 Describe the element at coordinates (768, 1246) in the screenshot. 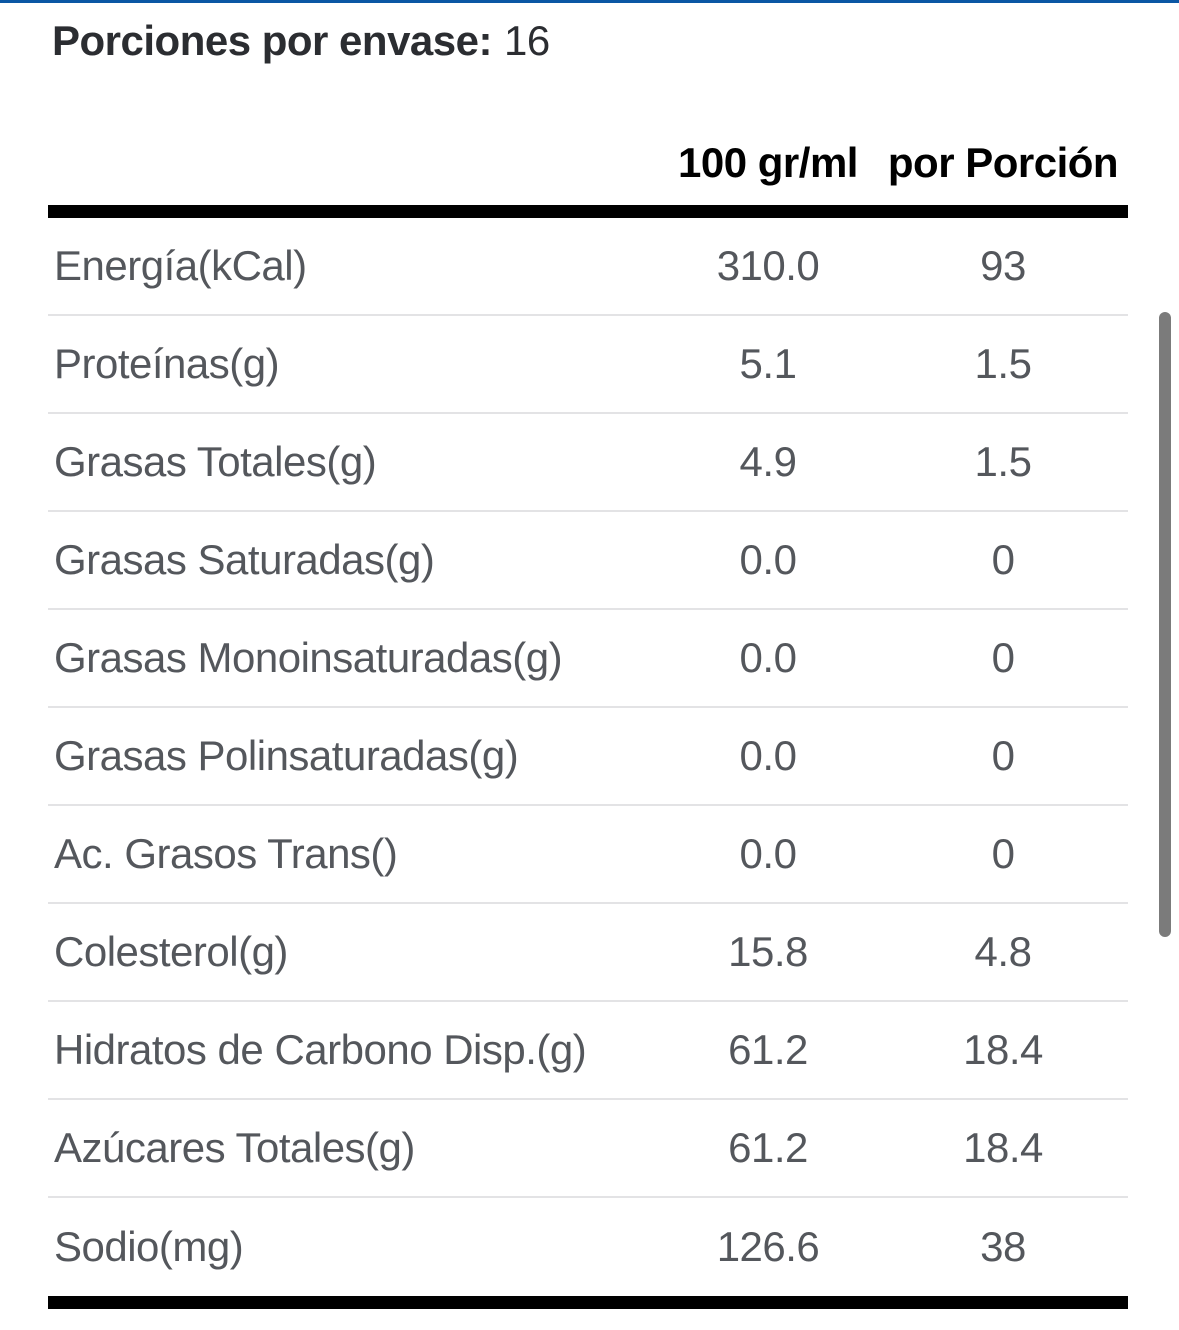

I see `row-value-per-100g: 126.6` at that location.